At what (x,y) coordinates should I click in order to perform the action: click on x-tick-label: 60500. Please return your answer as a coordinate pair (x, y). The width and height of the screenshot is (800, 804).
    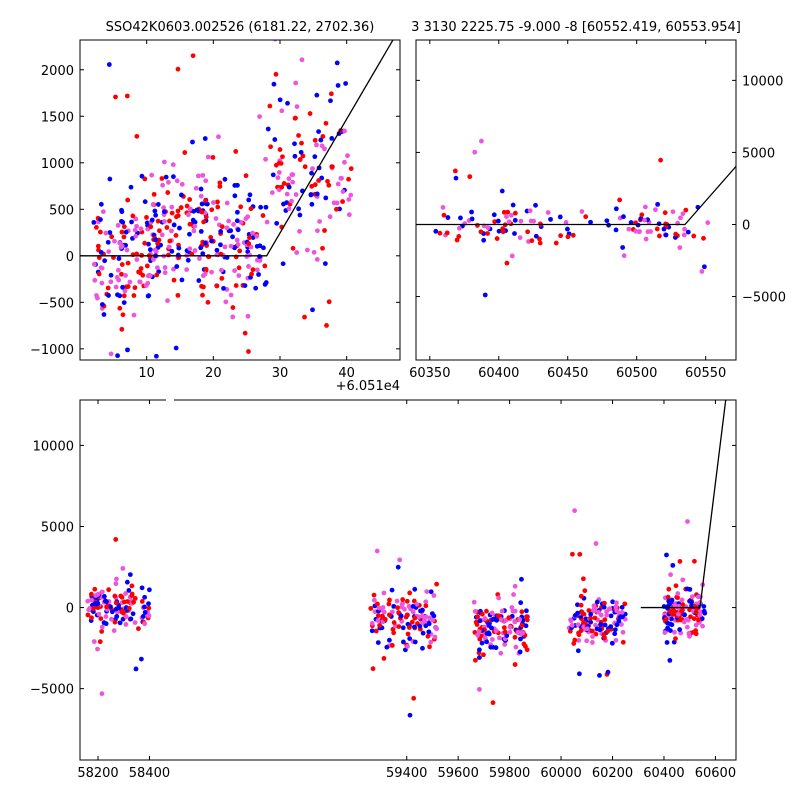
    Looking at the image, I should click on (636, 373).